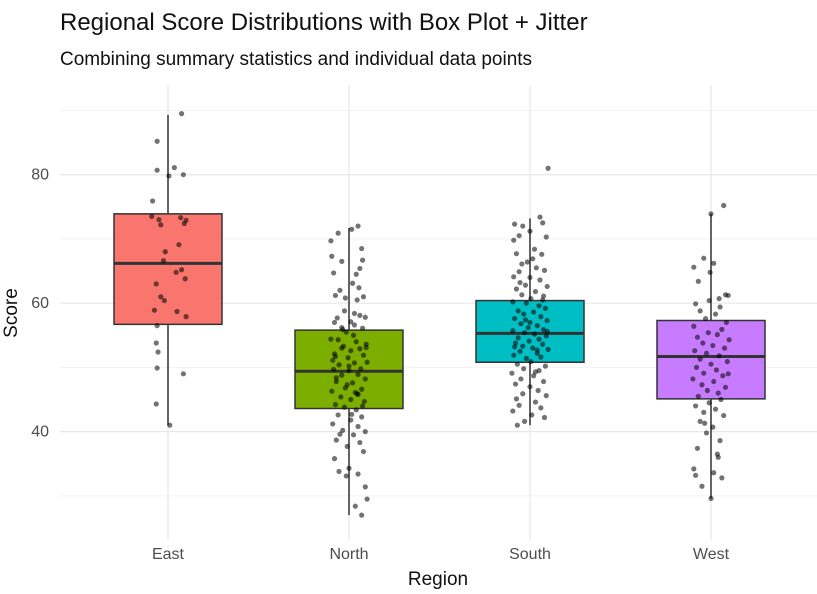  Describe the element at coordinates (711, 359) in the screenshot. I see `box-iqr` at that location.